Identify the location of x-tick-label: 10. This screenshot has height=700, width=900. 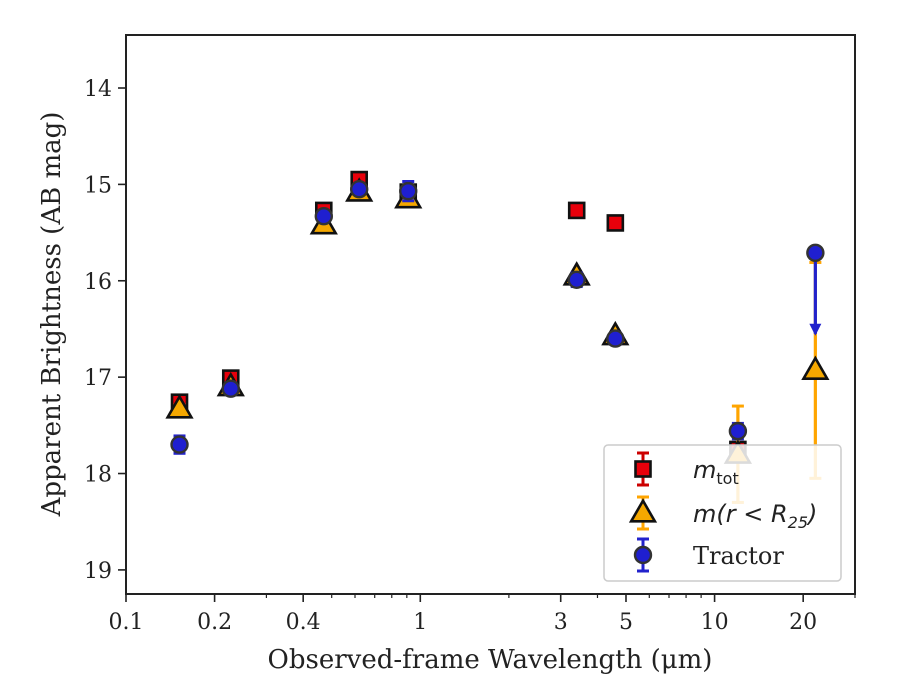
(715, 622).